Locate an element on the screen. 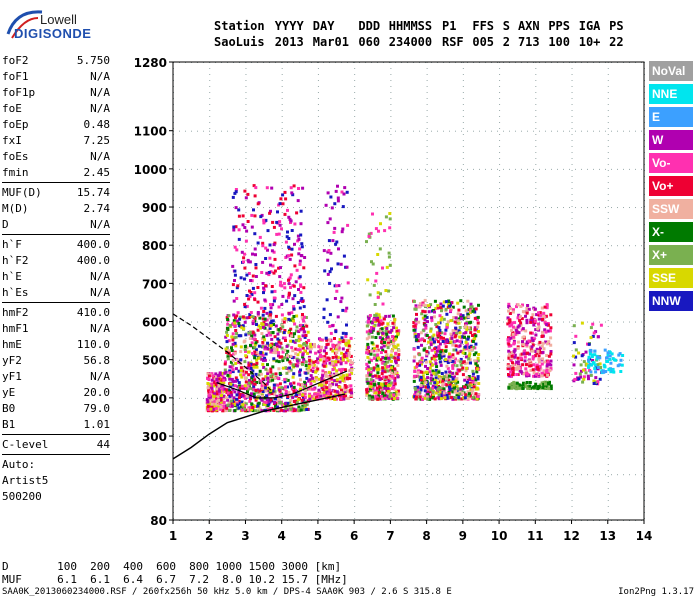 The width and height of the screenshot is (700, 600). param-name: h`F2 is located at coordinates (15, 260).